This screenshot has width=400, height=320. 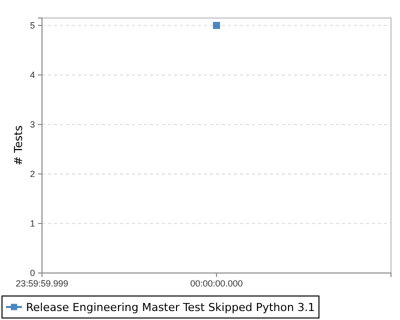 What do you see at coordinates (42, 283) in the screenshot?
I see `x-tick-label: 23:59:59.999` at bounding box center [42, 283].